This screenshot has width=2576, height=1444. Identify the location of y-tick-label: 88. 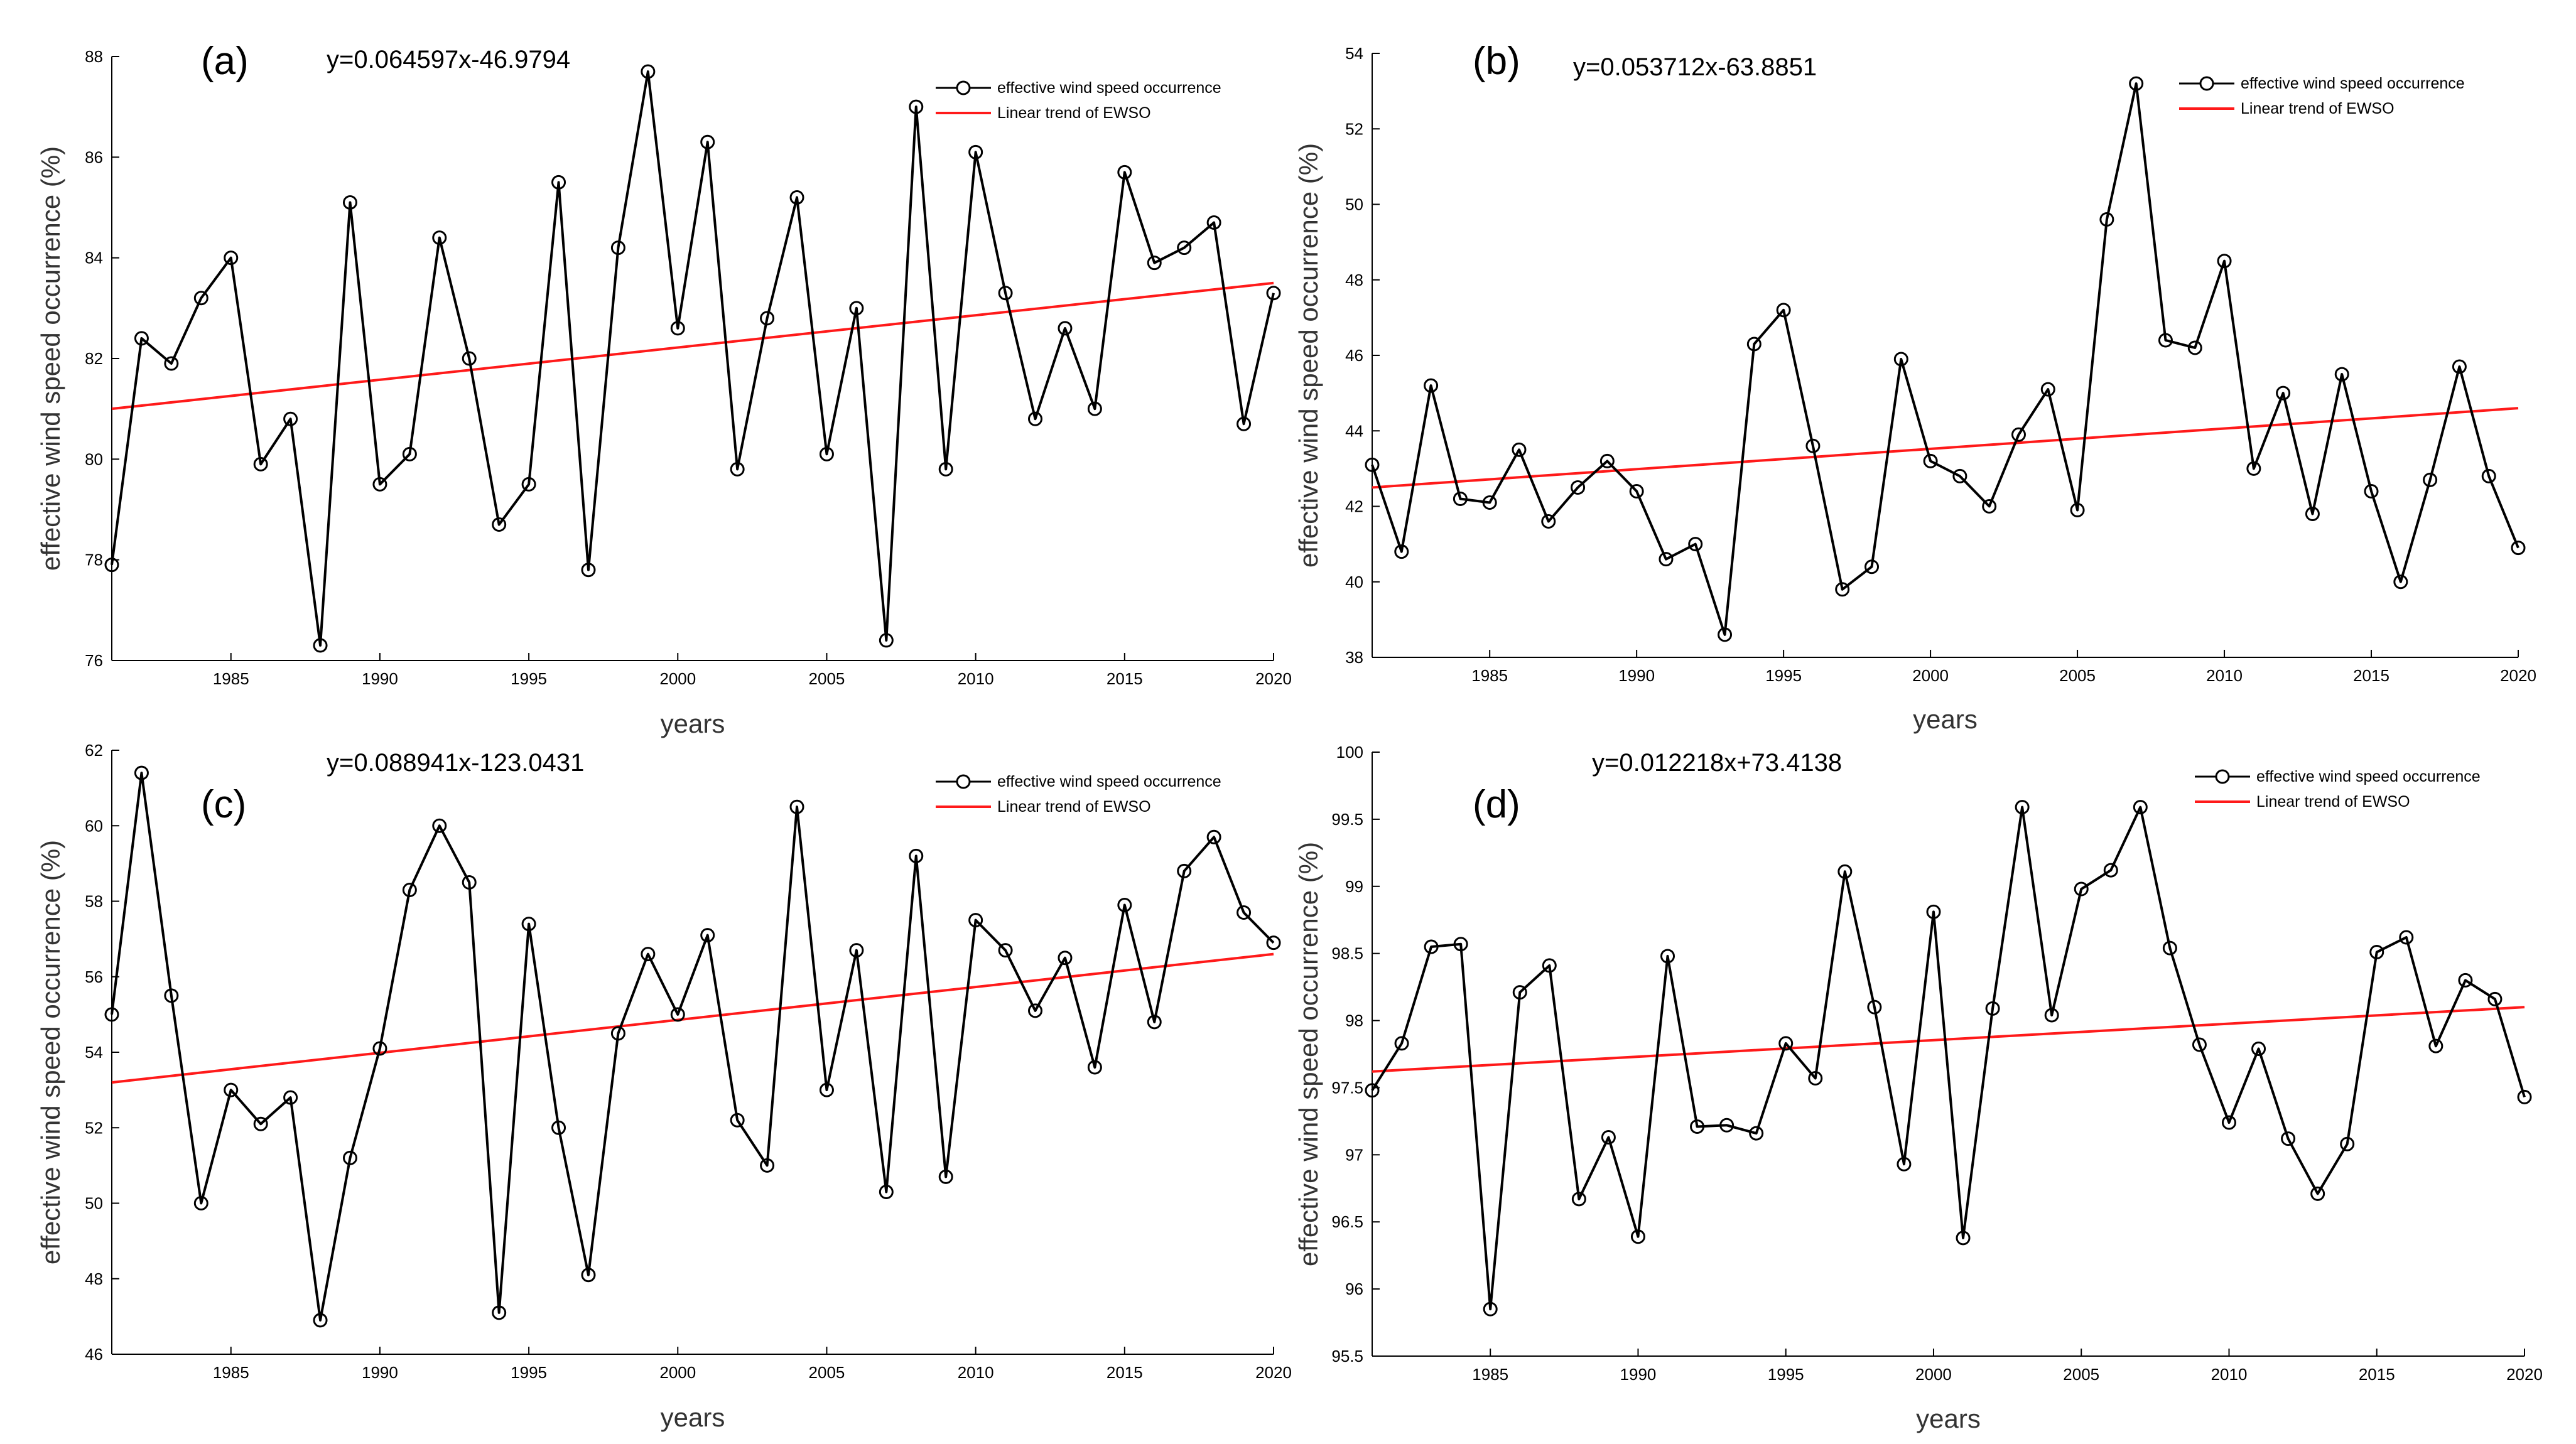
(94, 56).